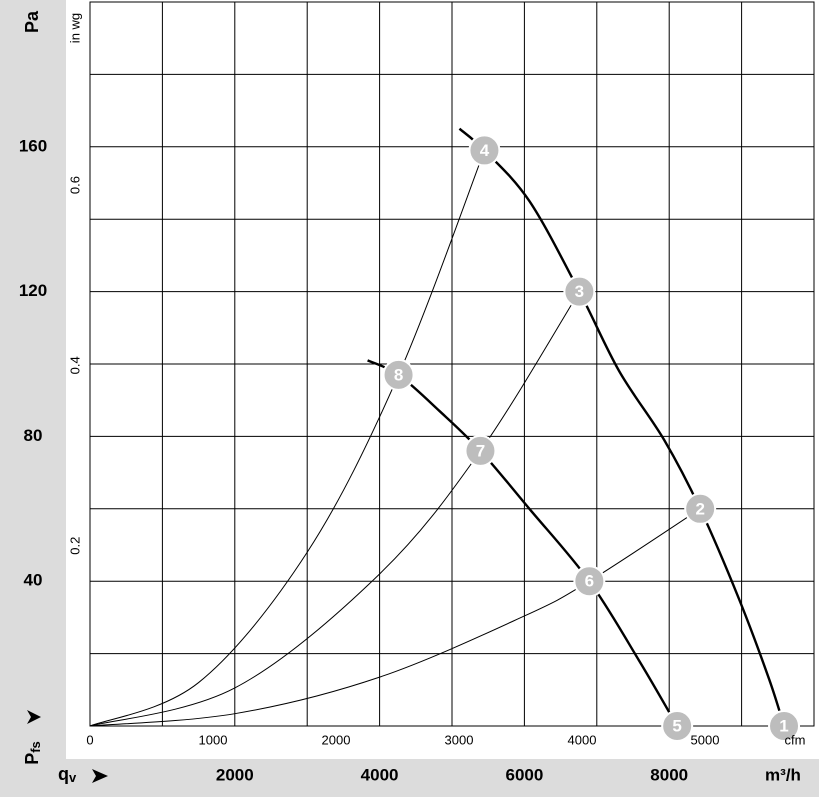 Image resolution: width=819 pixels, height=802 pixels. Describe the element at coordinates (74, 546) in the screenshot. I see `y2-tick-label: 0.2` at that location.